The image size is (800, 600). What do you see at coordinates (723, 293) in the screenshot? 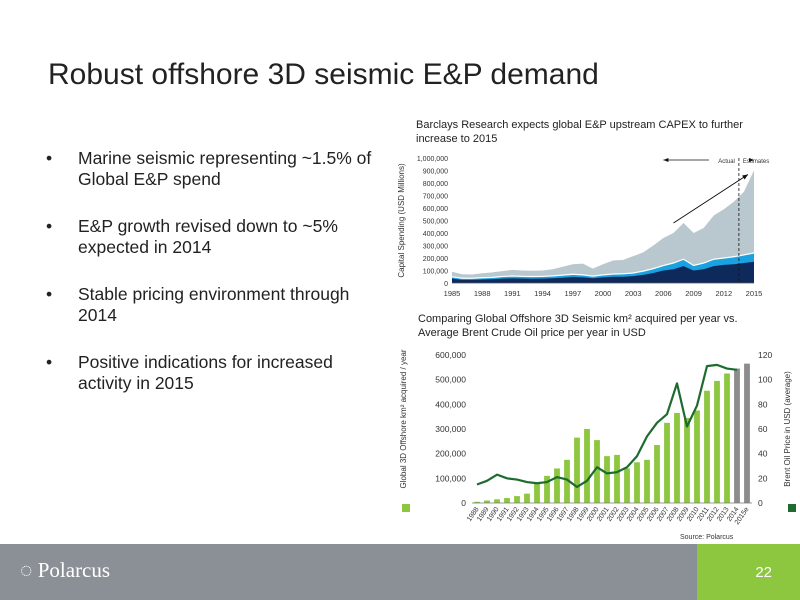
I see `x-tick-label: 2012` at bounding box center [723, 293].